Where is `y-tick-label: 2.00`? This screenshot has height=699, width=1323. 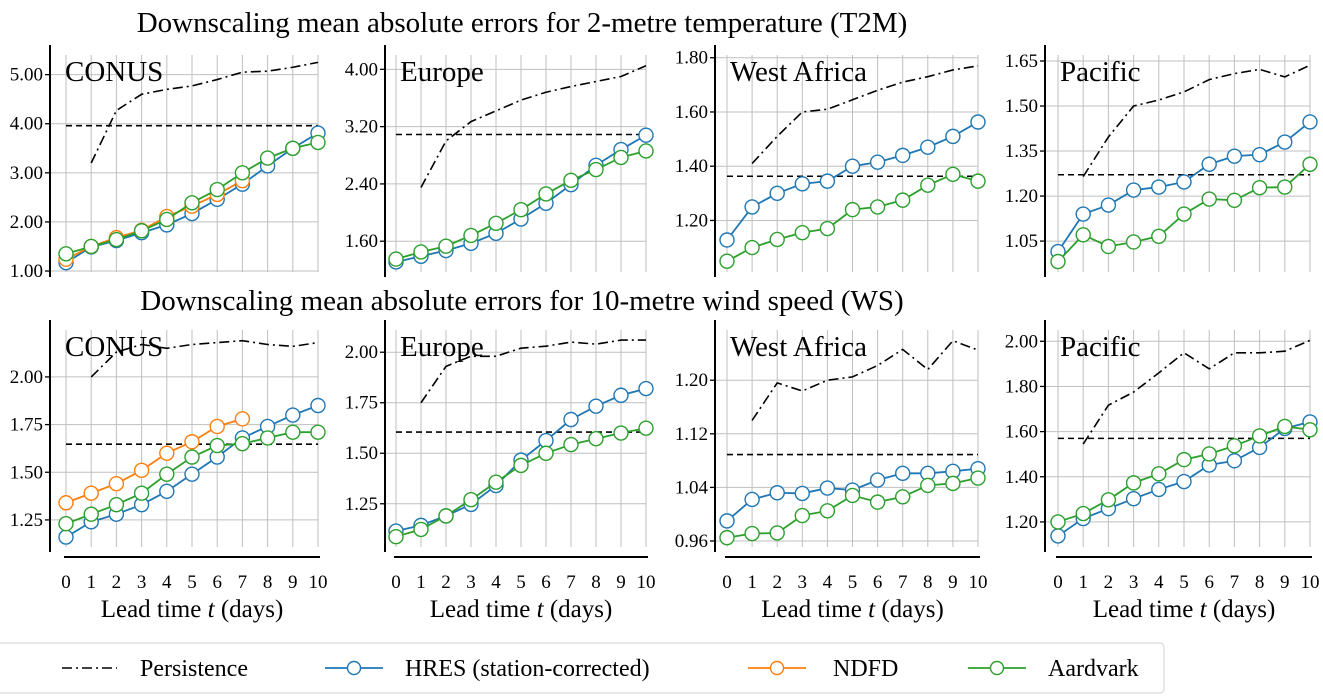
y-tick-label: 2.00 is located at coordinates (361, 352).